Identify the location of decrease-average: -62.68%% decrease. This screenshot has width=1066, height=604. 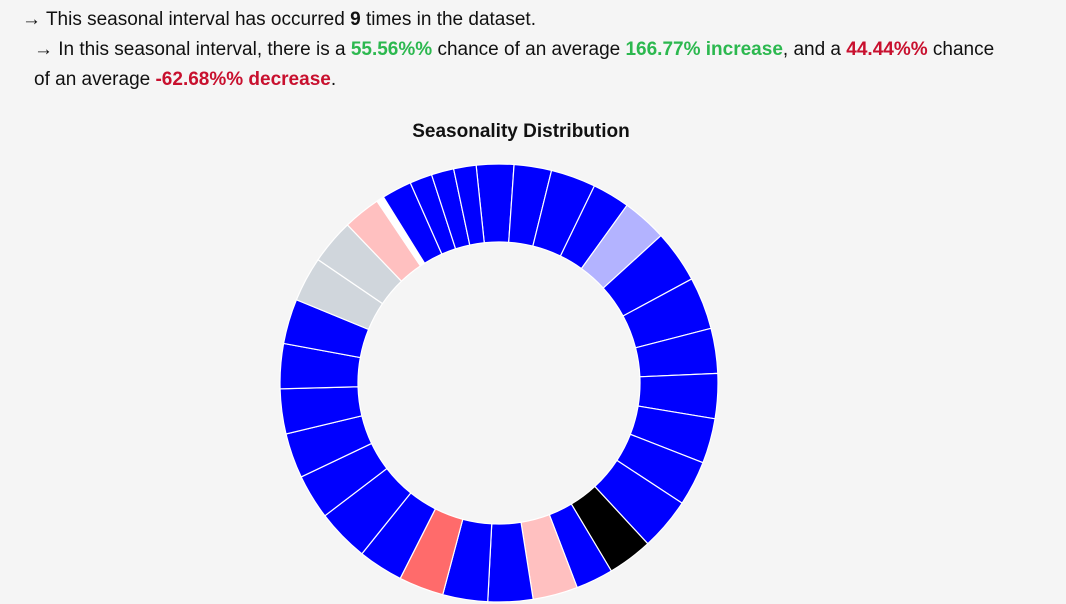
(243, 79).